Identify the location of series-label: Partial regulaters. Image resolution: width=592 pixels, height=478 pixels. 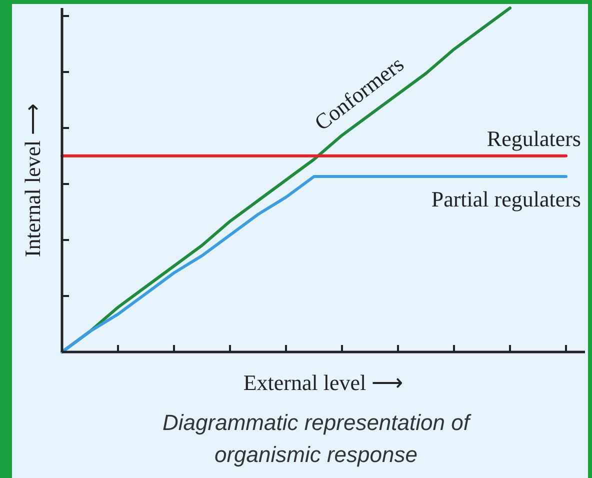
(506, 199).